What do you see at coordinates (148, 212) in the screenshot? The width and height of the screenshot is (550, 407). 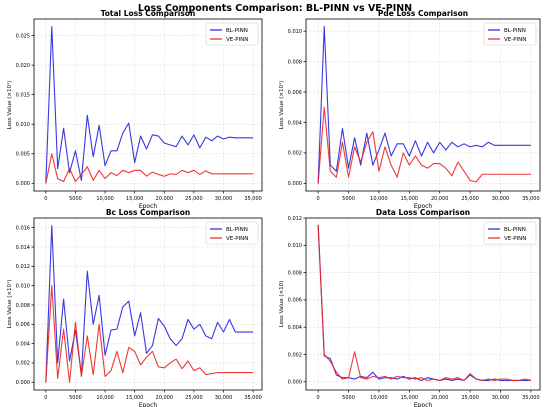 I see `chart-title: Bc Loss Comparison` at bounding box center [148, 212].